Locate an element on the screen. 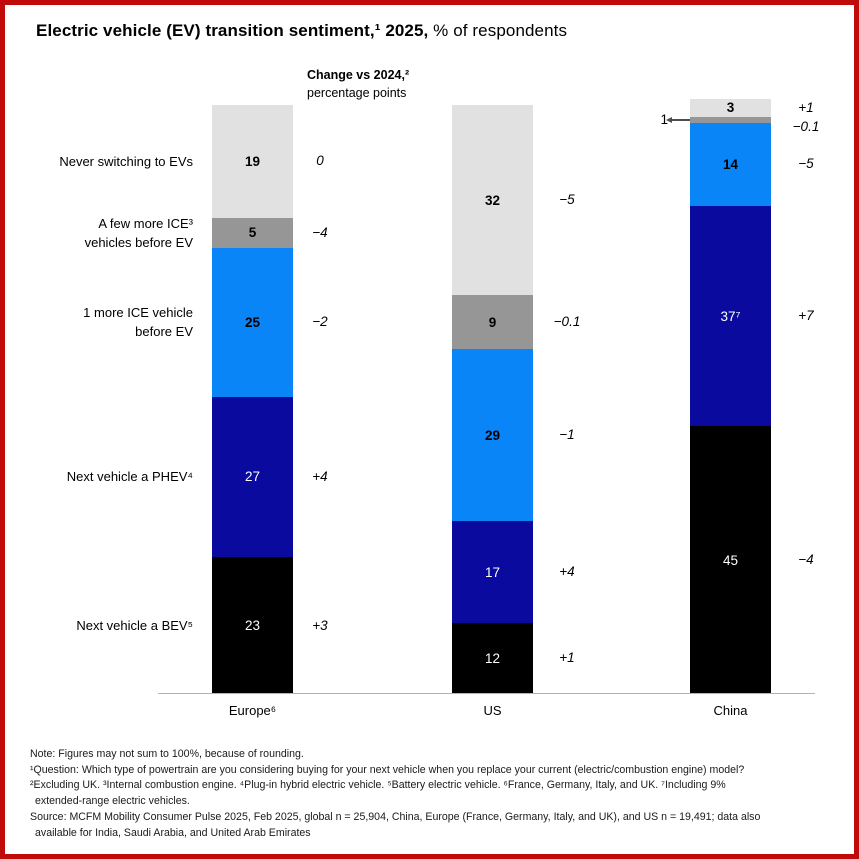  segment-value-label: 23 is located at coordinates (252, 626).